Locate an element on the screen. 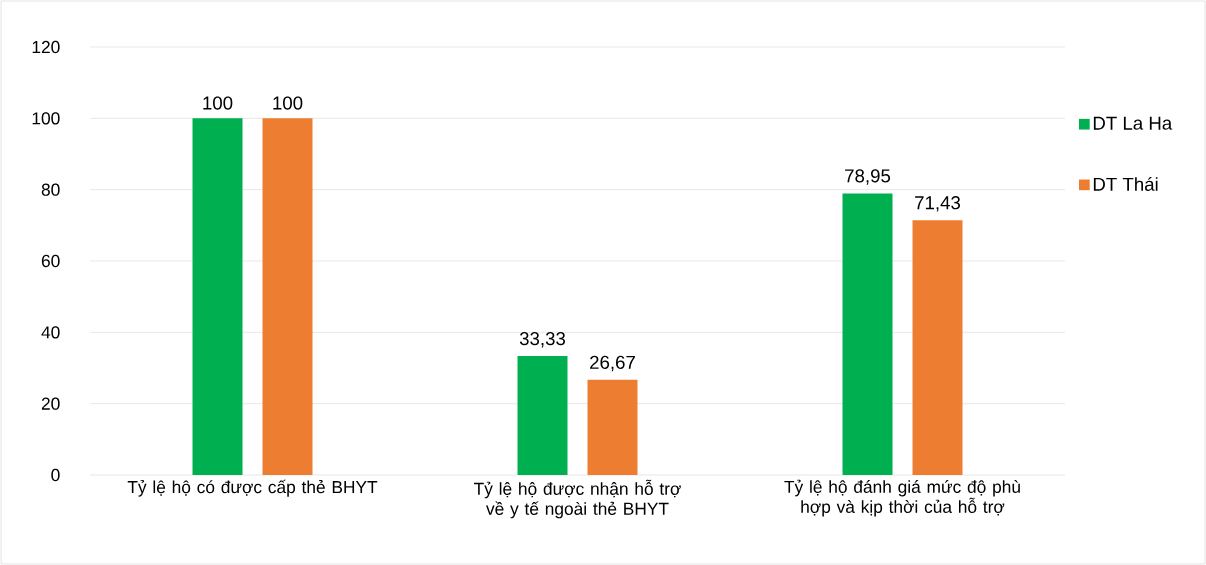  legend-label: DT Thái is located at coordinates (1125, 183).